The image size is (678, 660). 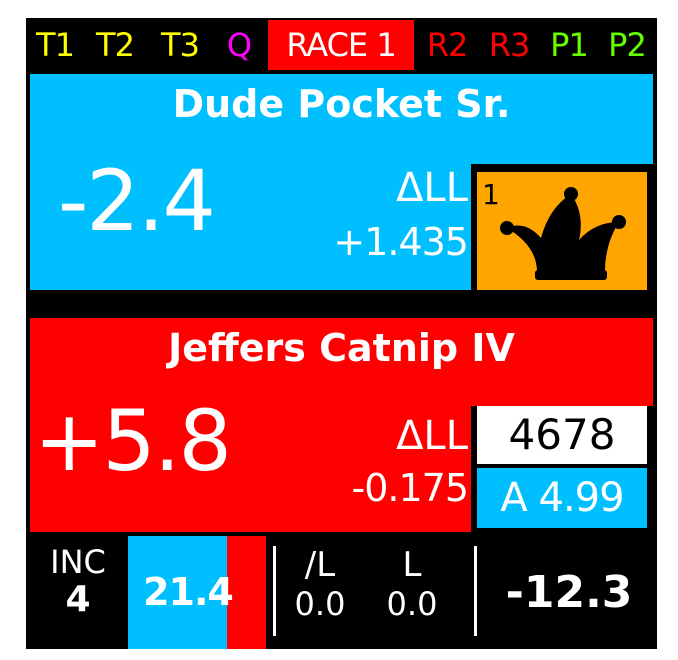 I want to click on tab-p1: P1, so click(x=569, y=45).